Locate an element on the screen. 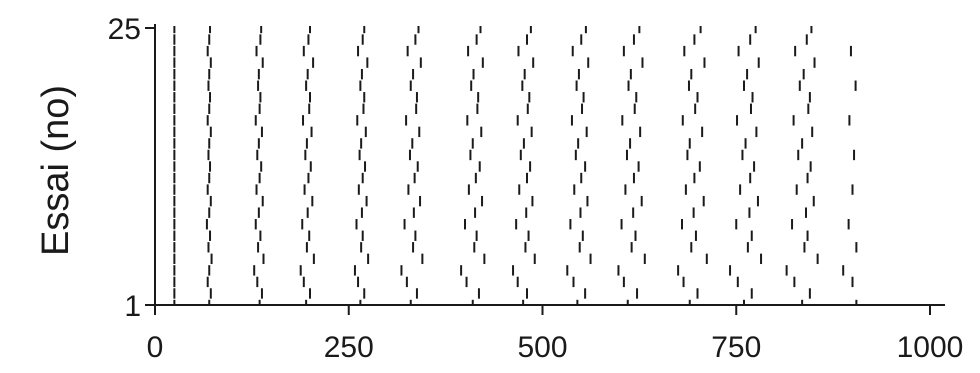 The width and height of the screenshot is (980, 373). y-tick-label: 25 is located at coordinates (124, 29).